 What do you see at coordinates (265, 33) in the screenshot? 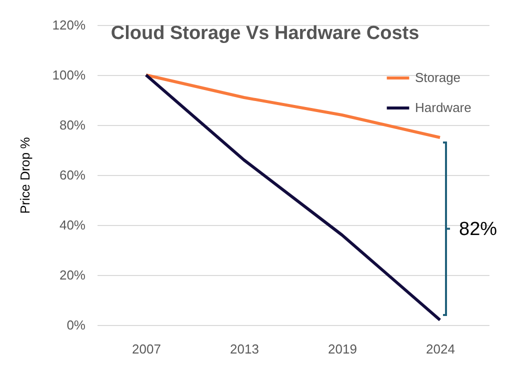
I see `chart-title: Cloud Storage Vs Hardware Costs` at bounding box center [265, 33].